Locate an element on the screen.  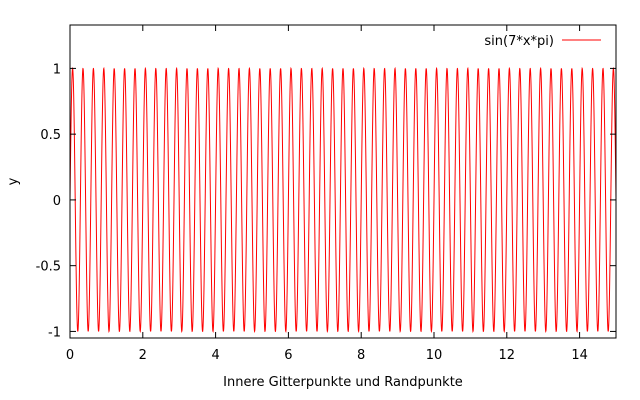
x-tick-label: 2 is located at coordinates (143, 355).